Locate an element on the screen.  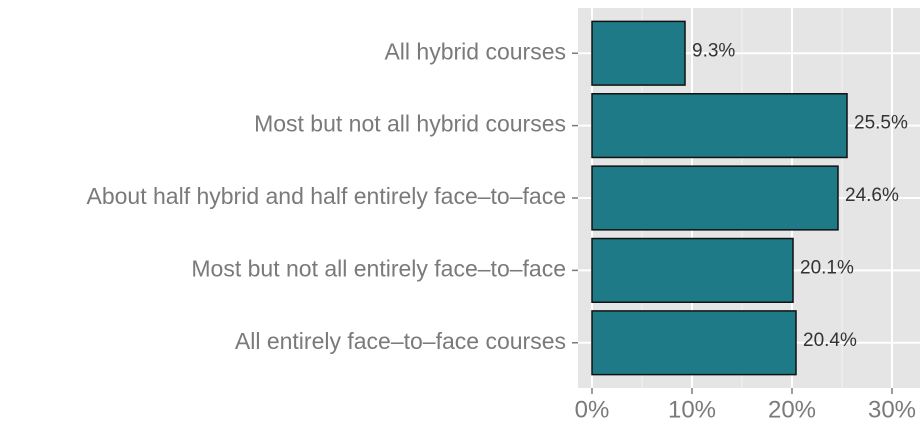
x-tick-label: 0% is located at coordinates (592, 409).